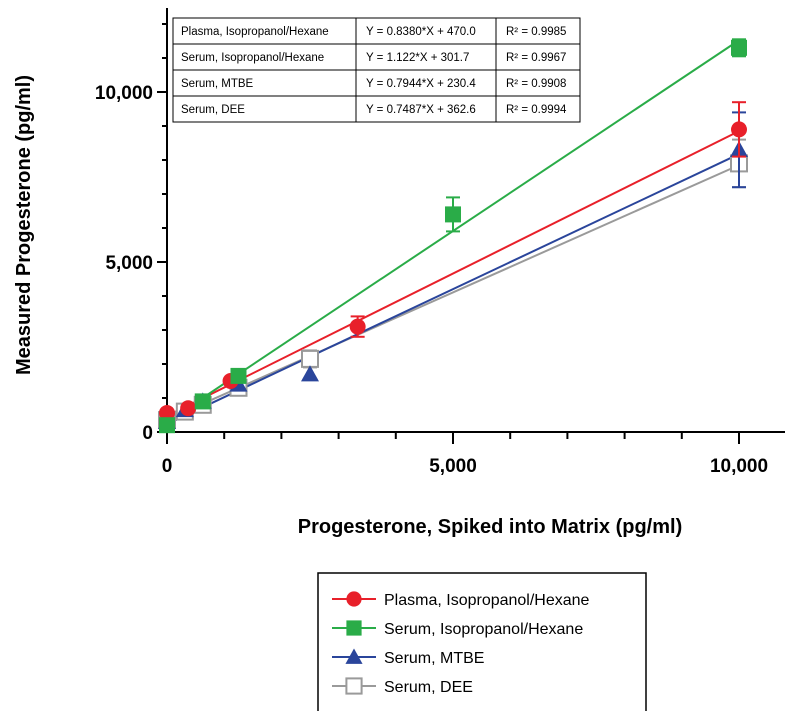 This screenshot has width=787, height=711. What do you see at coordinates (490, 527) in the screenshot?
I see `x-axis-title: Progesterone, Spiked into Matrix (pg/ml)` at bounding box center [490, 527].